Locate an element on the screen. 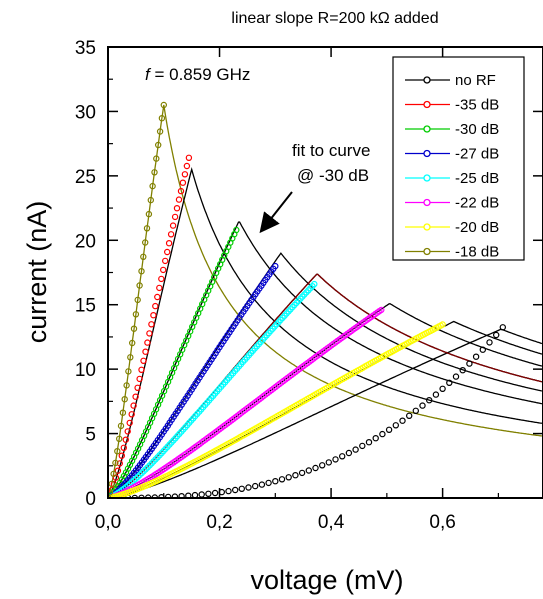  frequency-value: = 0.859 GHz is located at coordinates (200, 74).